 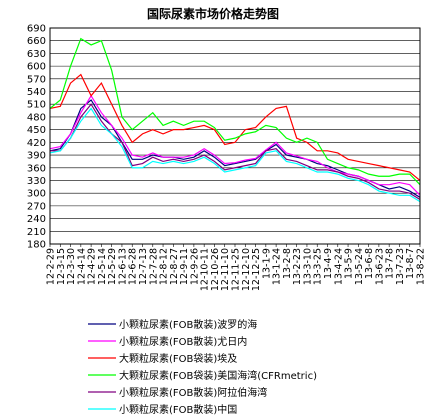 What do you see at coordinates (36, 206) in the screenshot?
I see `y-tick-label: 270` at bounding box center [36, 206].